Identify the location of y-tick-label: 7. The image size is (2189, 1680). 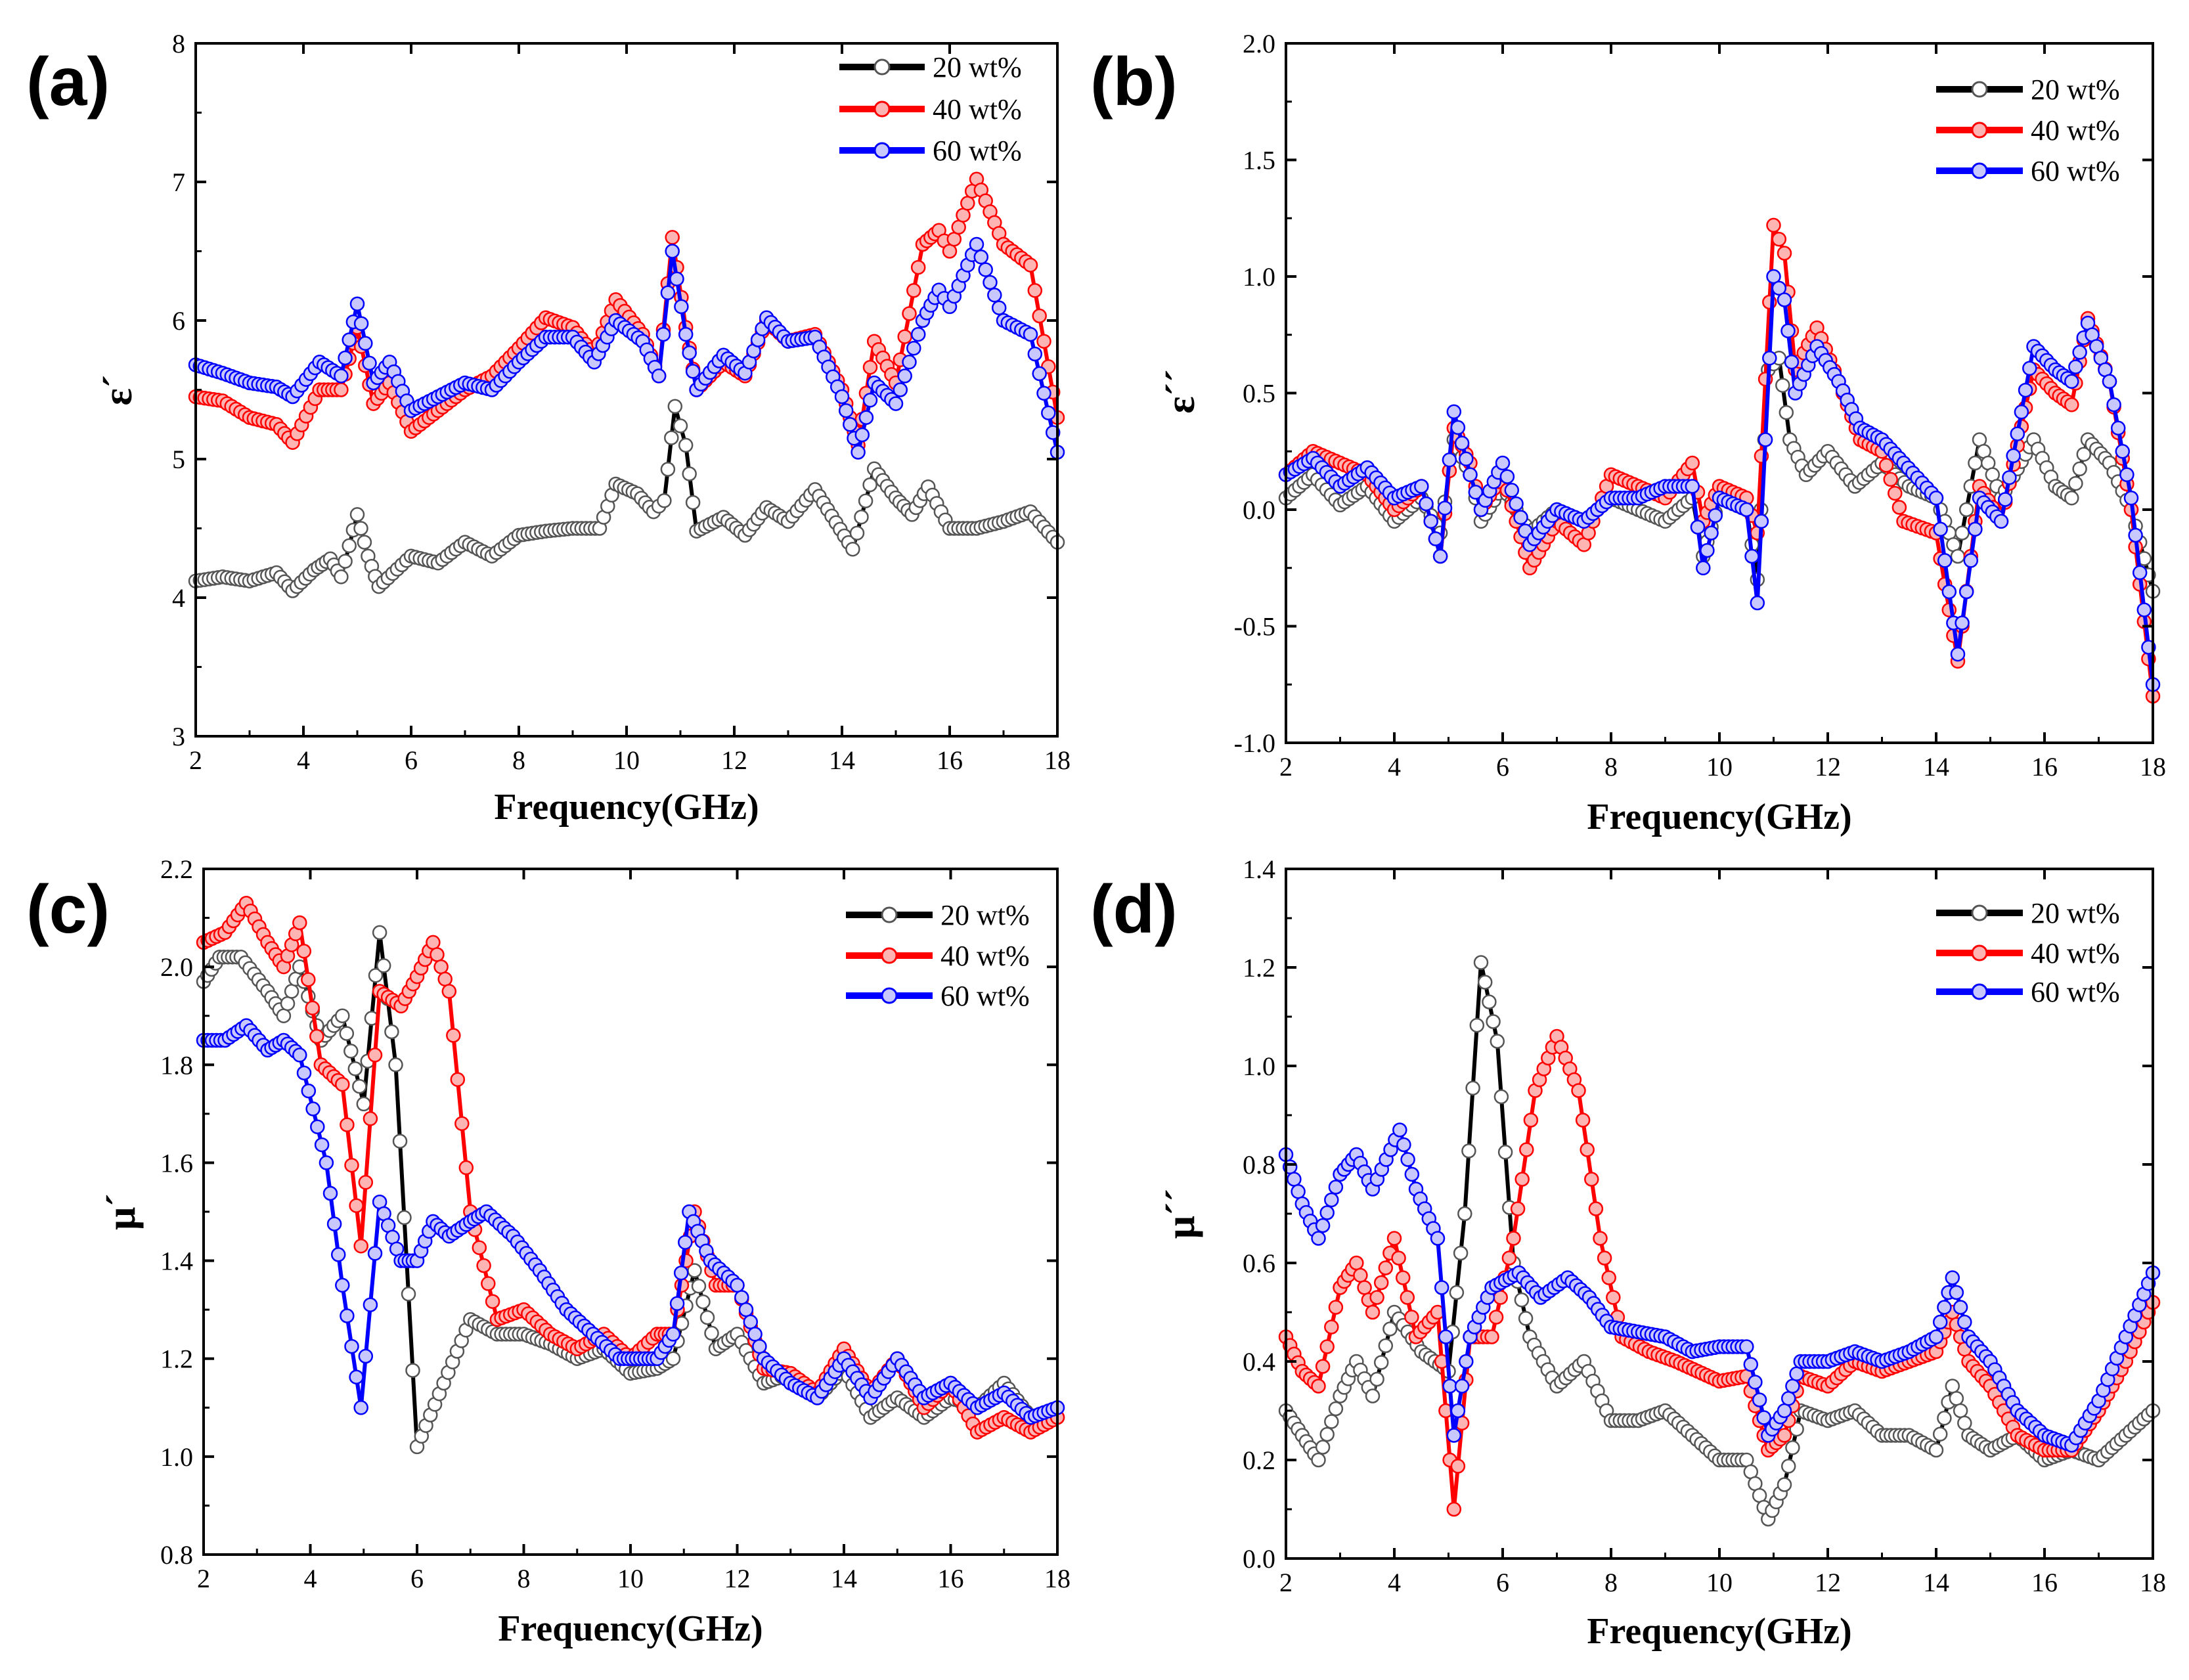
(178, 182).